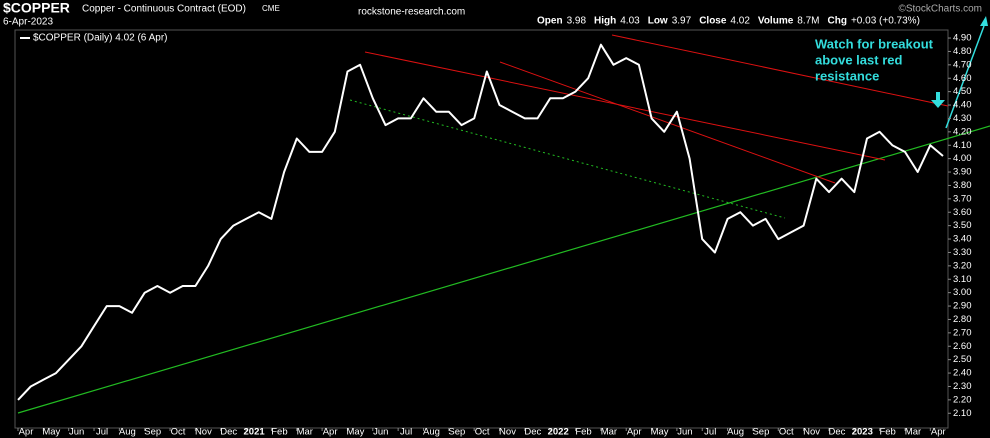 The width and height of the screenshot is (990, 438). I want to click on quote-value: 4.02, so click(740, 21).